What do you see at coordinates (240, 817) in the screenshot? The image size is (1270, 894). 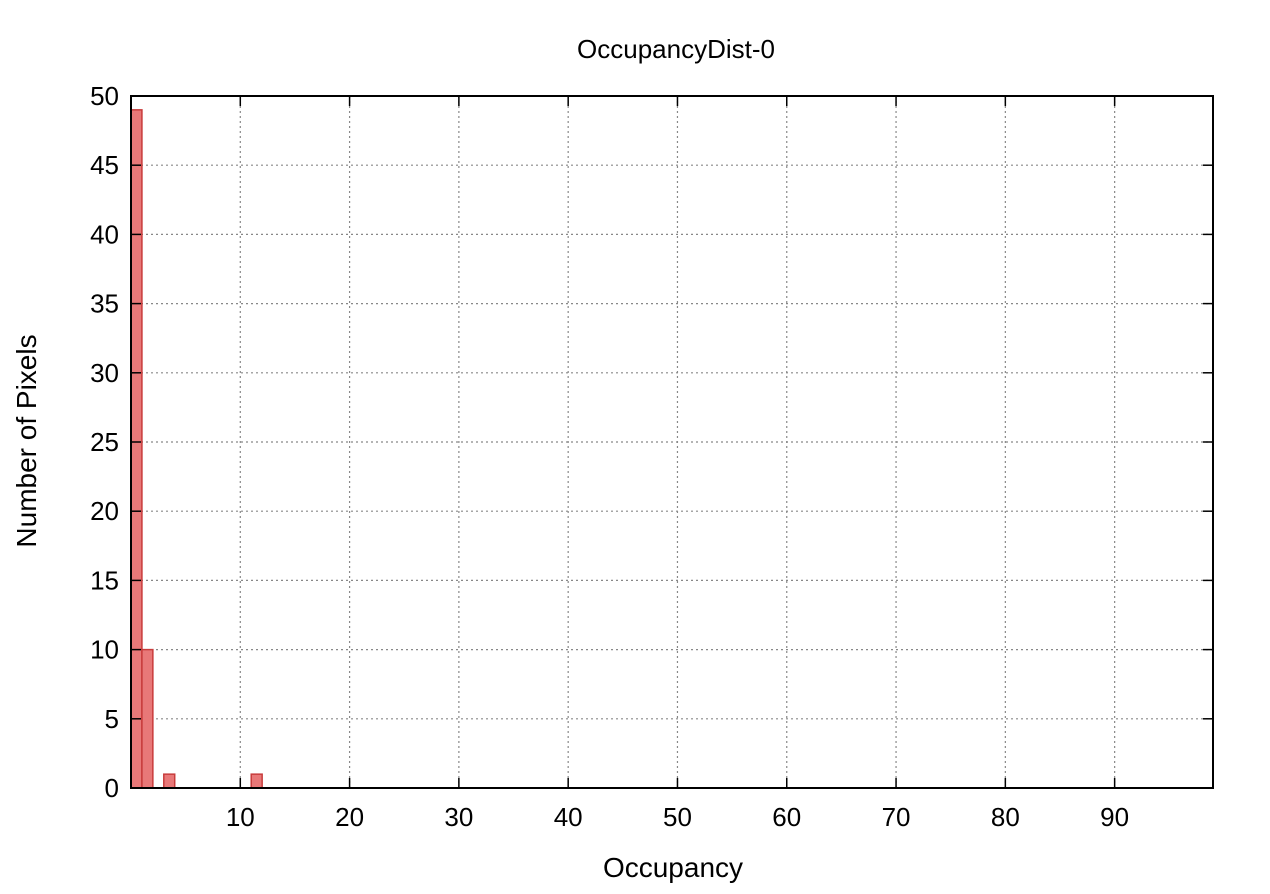 I see `x-tick-label: 10` at bounding box center [240, 817].